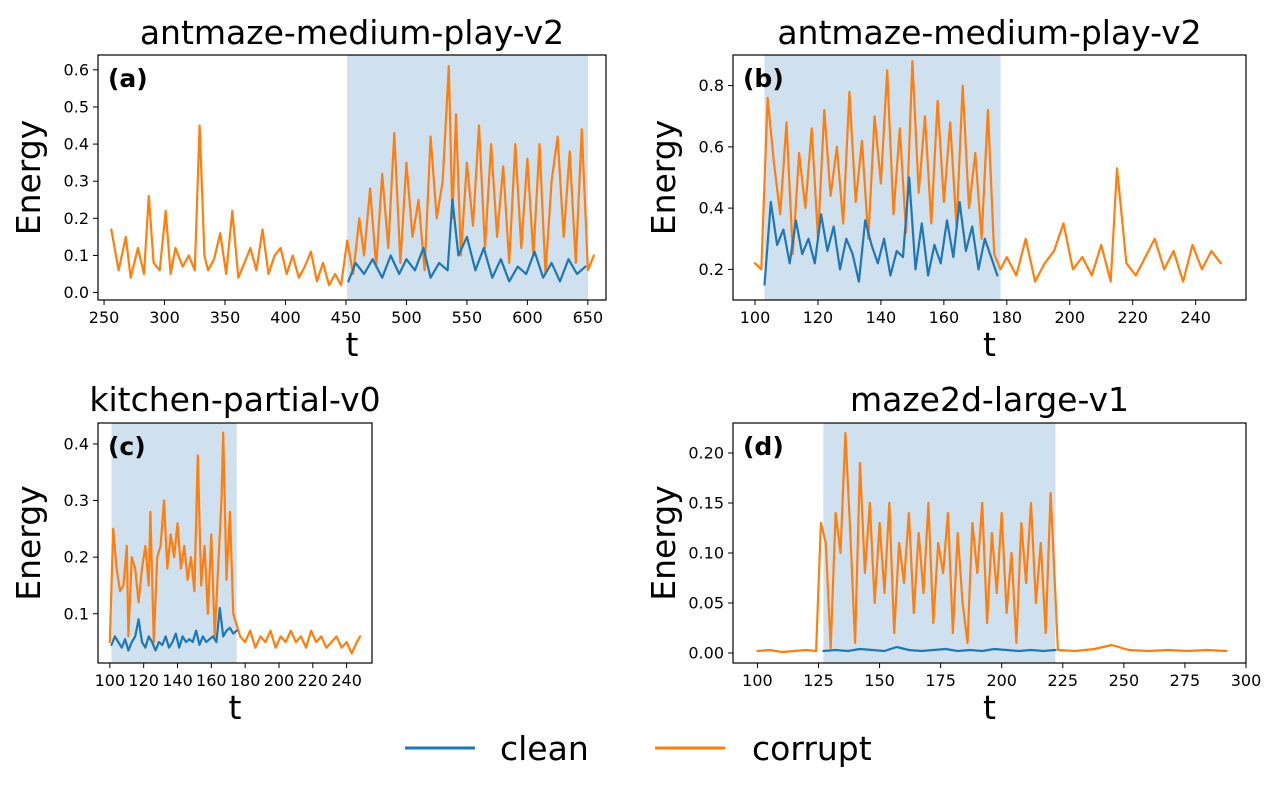  I want to click on x-tick-label: 400, so click(285, 317).